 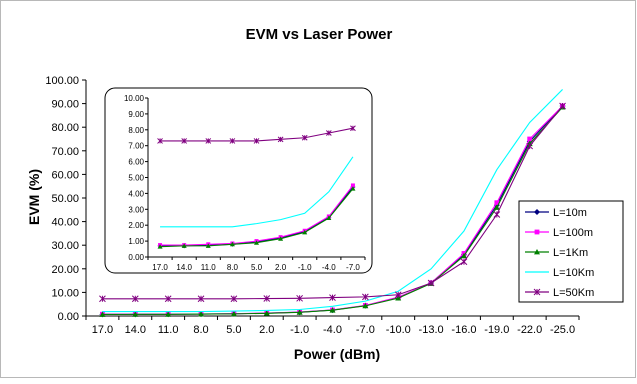 What do you see at coordinates (136, 114) in the screenshot?
I see `inset-y-tick-label: 9.00` at bounding box center [136, 114].